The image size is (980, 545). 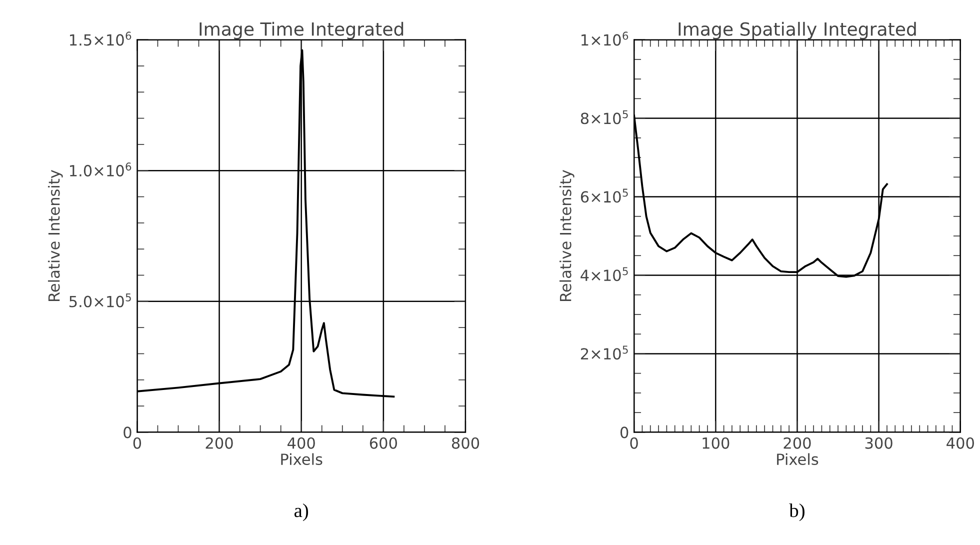 What do you see at coordinates (797, 31) in the screenshot?
I see `chart-title: Image Spatially Integrated` at bounding box center [797, 31].